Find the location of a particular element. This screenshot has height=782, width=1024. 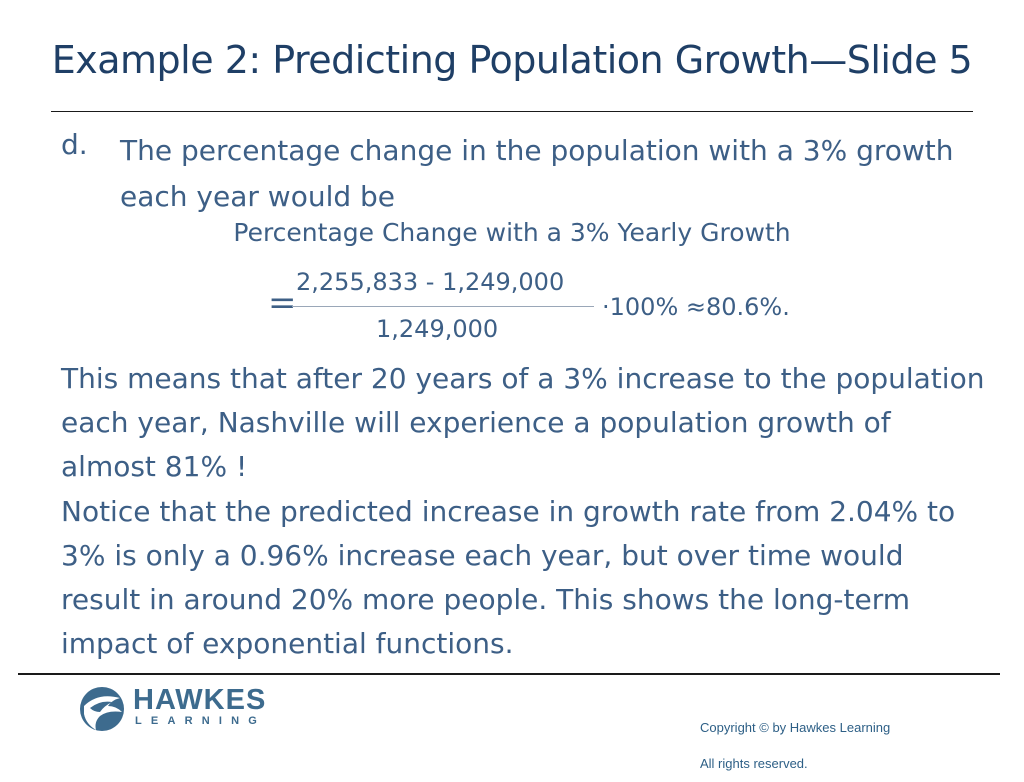

footer-divider is located at coordinates (509, 674).